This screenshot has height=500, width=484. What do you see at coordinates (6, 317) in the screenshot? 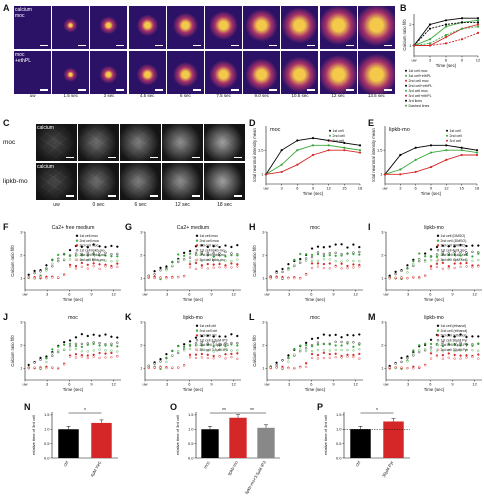
I see `panel-label-j: J` at bounding box center [6, 317].